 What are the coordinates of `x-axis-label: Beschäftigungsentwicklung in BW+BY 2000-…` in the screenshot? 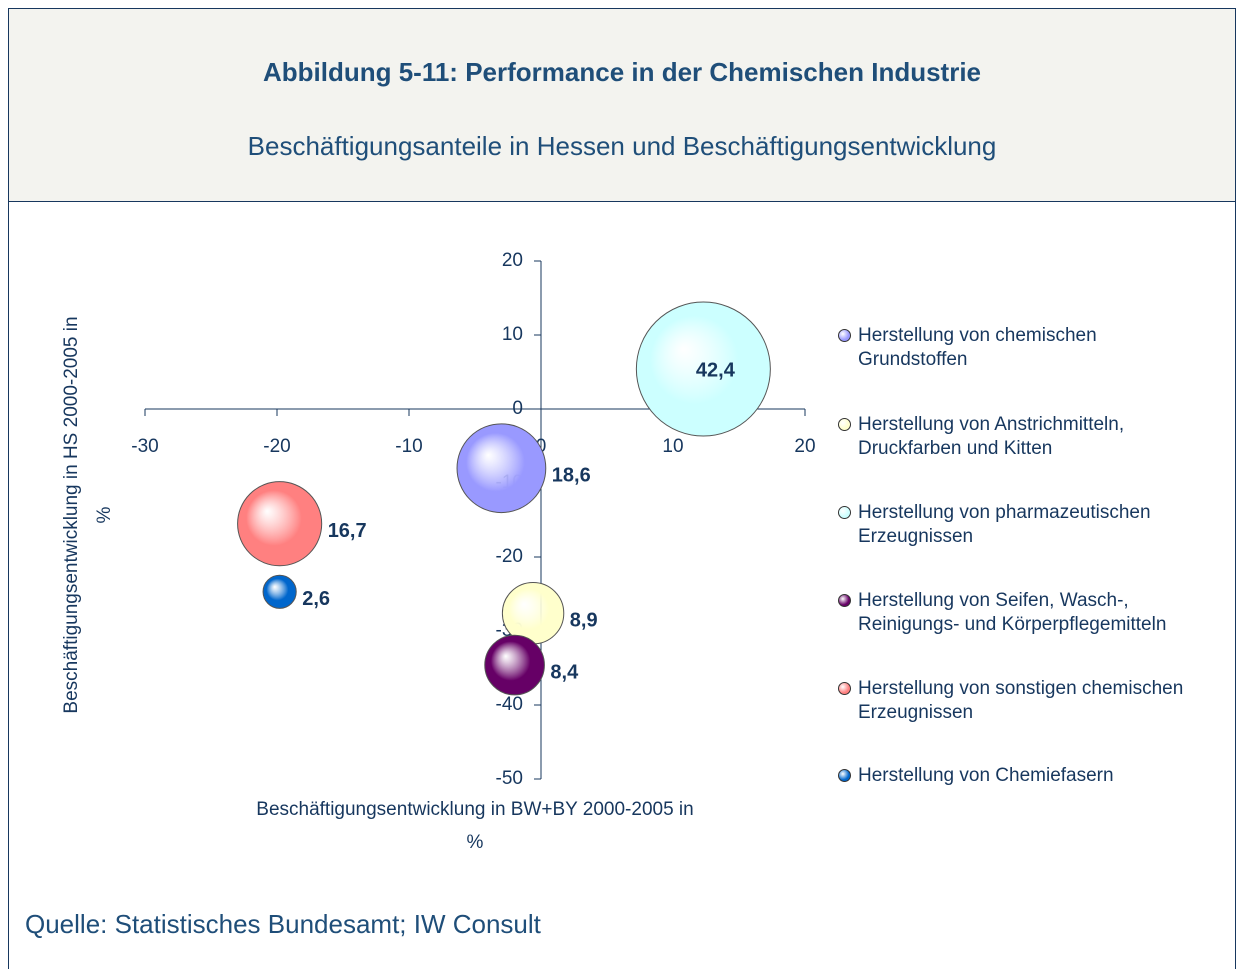 It's located at (474, 826).